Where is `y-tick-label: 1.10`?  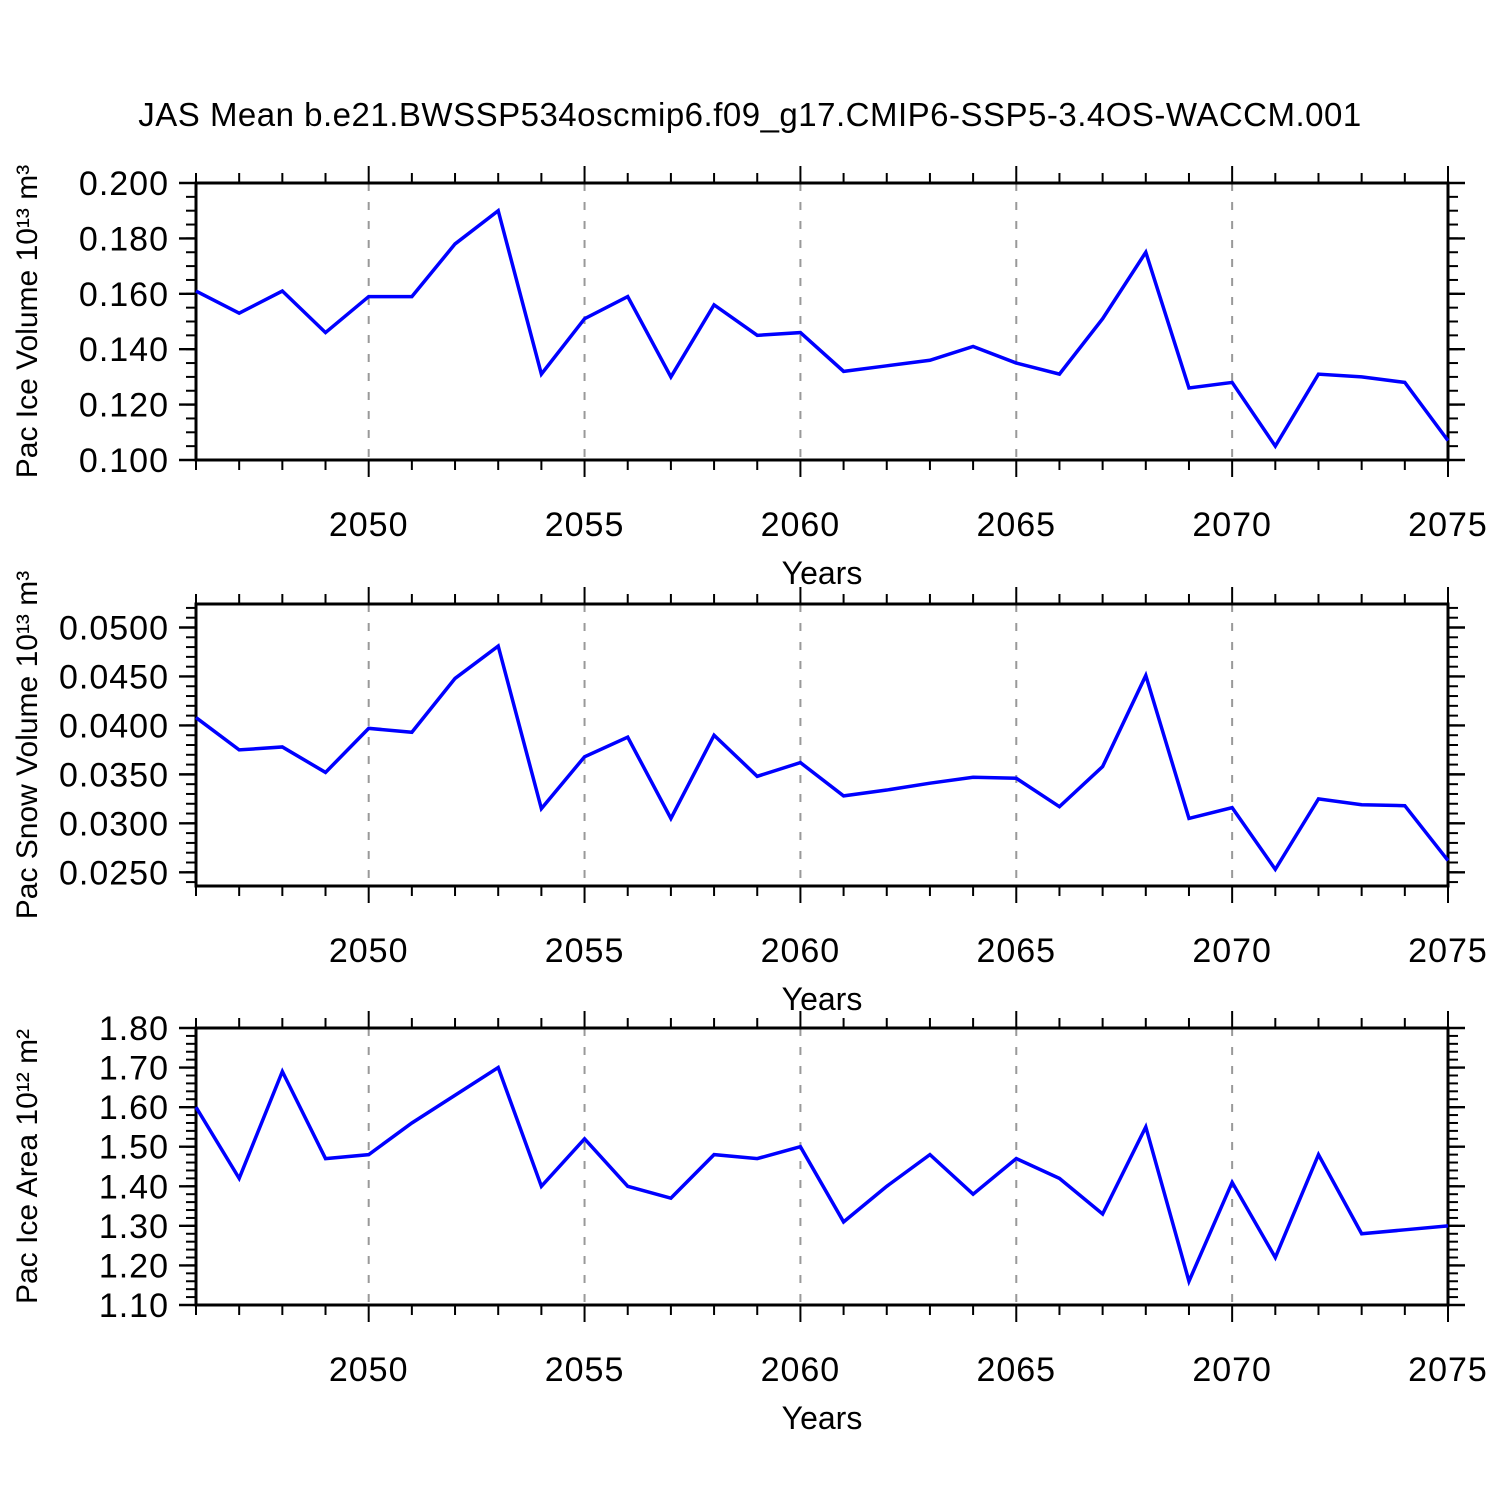 y-tick-label: 1.10 is located at coordinates (134, 1306).